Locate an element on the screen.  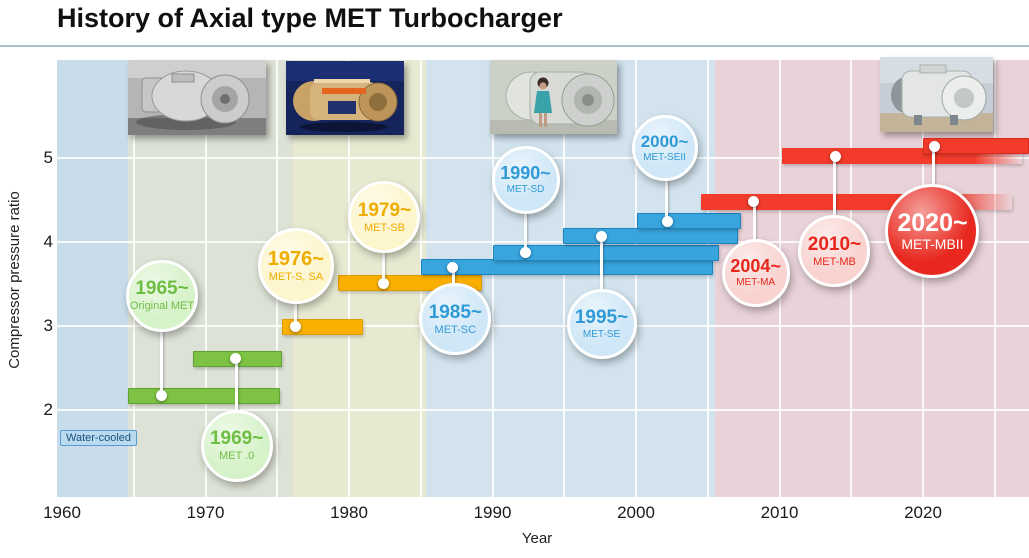
x-tick-2010: 2010 is located at coordinates (779, 512).